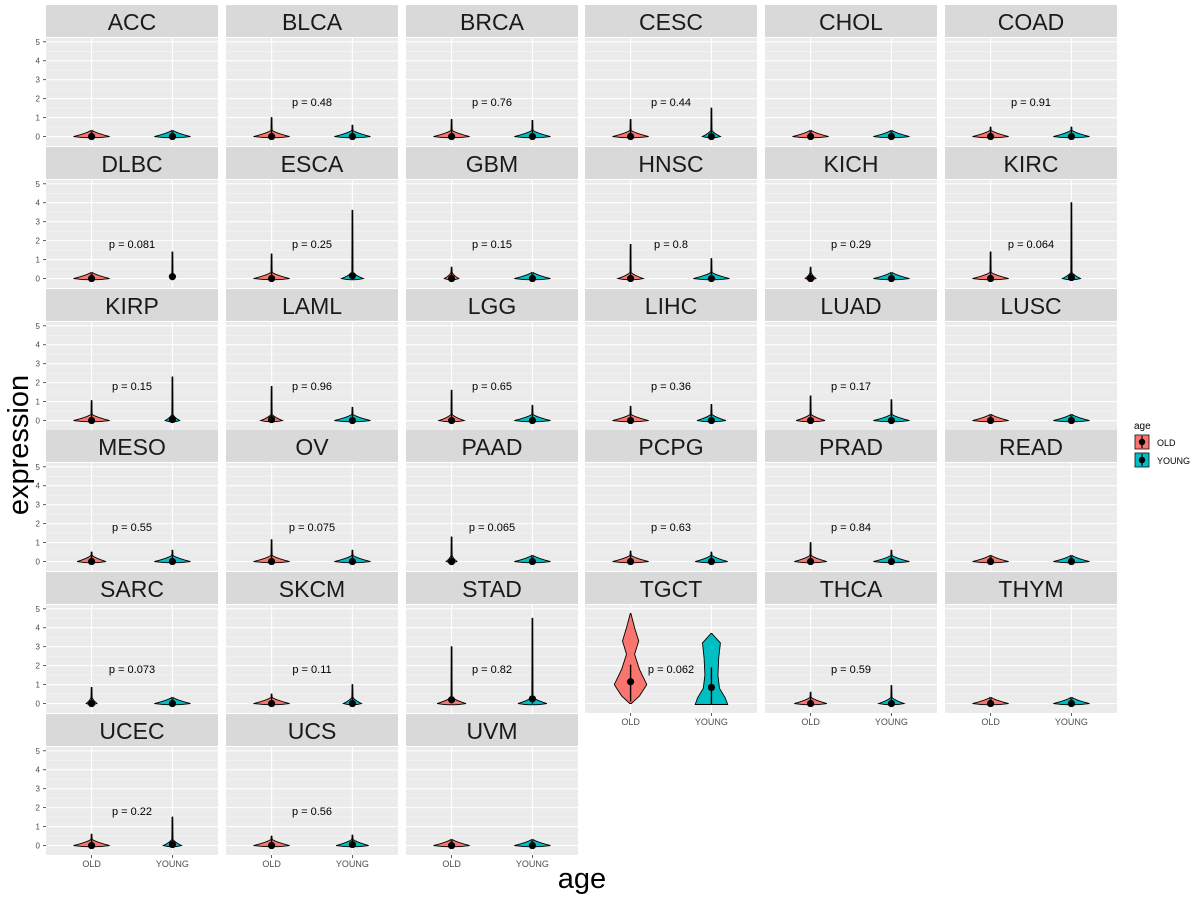 The image size is (1200, 900). What do you see at coordinates (671, 75) in the screenshot?
I see `facet-panel-cesc: CESC p = 0.44` at bounding box center [671, 75].